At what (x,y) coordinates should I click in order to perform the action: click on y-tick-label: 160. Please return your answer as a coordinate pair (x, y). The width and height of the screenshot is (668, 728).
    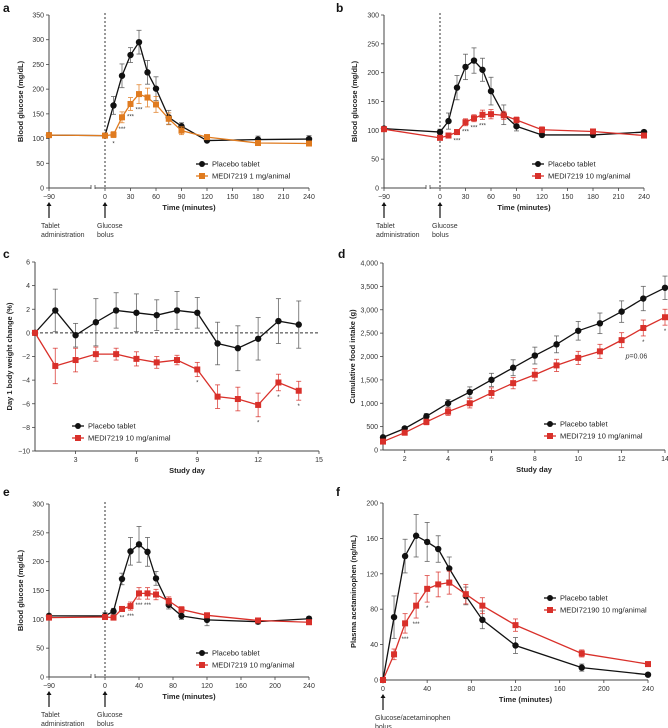
    Looking at the image, I should click on (372, 539).